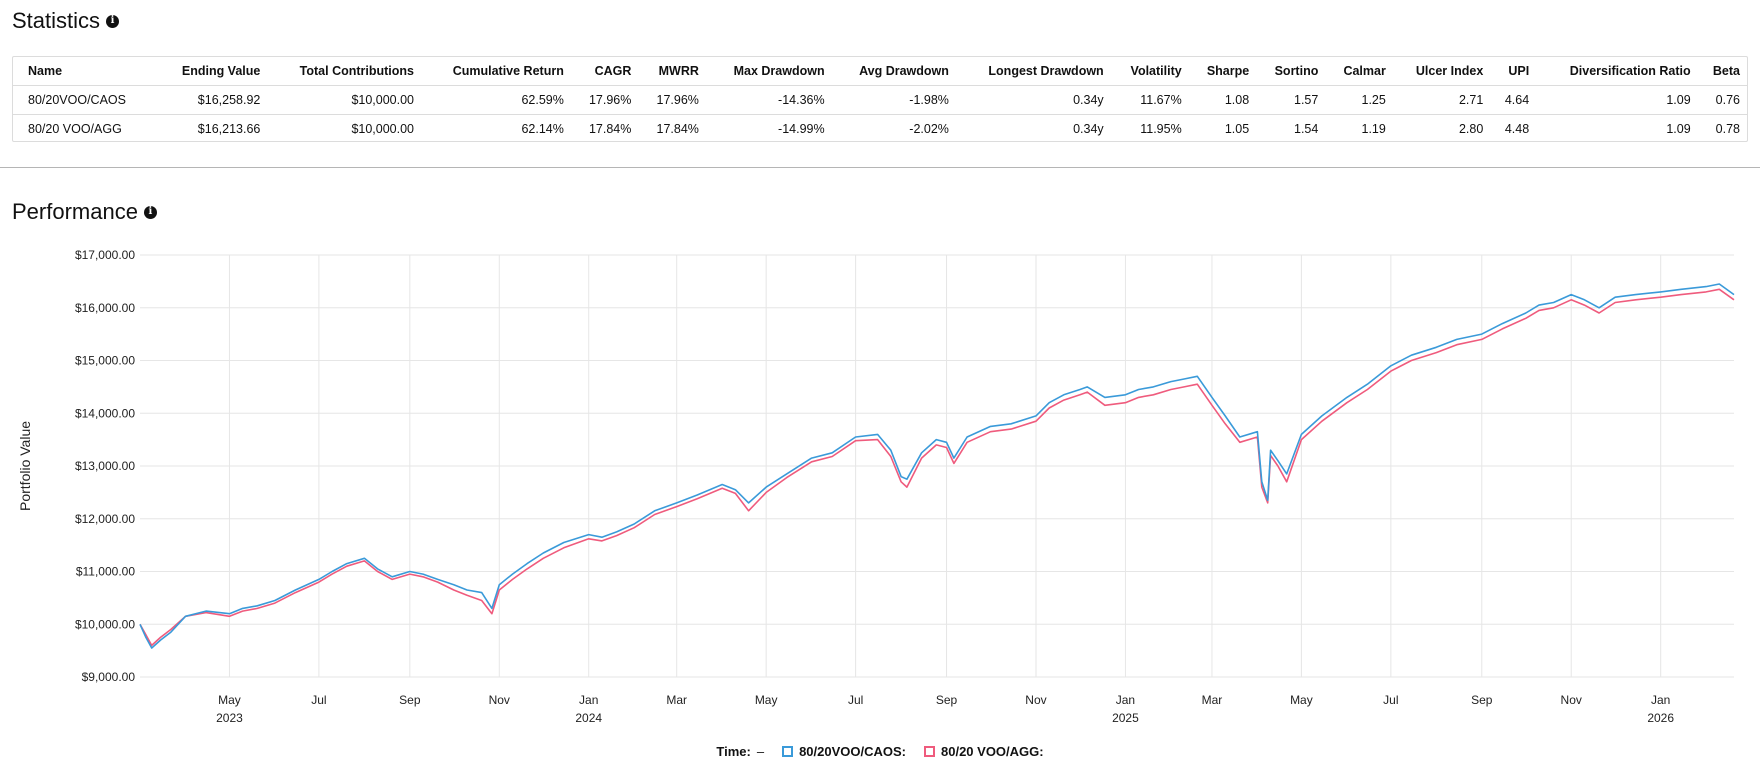 The image size is (1760, 768). Describe the element at coordinates (1722, 100) in the screenshot. I see `table-cell: 0.76` at that location.